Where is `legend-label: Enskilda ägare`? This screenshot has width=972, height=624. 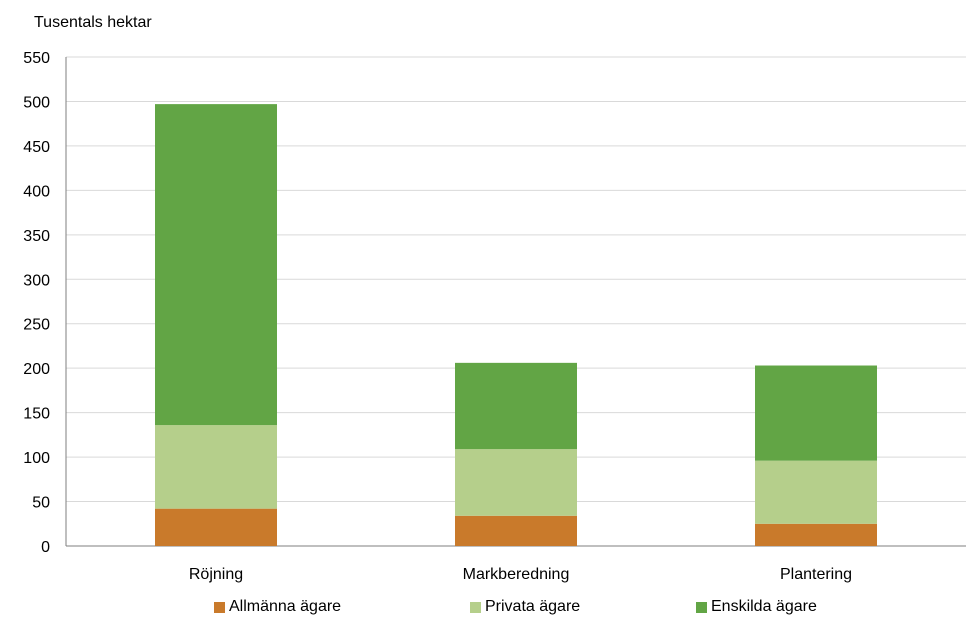
legend-label: Enskilda ägare is located at coordinates (764, 606).